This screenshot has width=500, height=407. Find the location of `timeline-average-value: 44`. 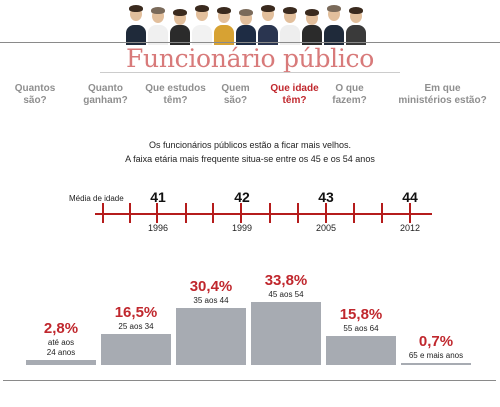

timeline-average-value: 44 is located at coordinates (410, 197).